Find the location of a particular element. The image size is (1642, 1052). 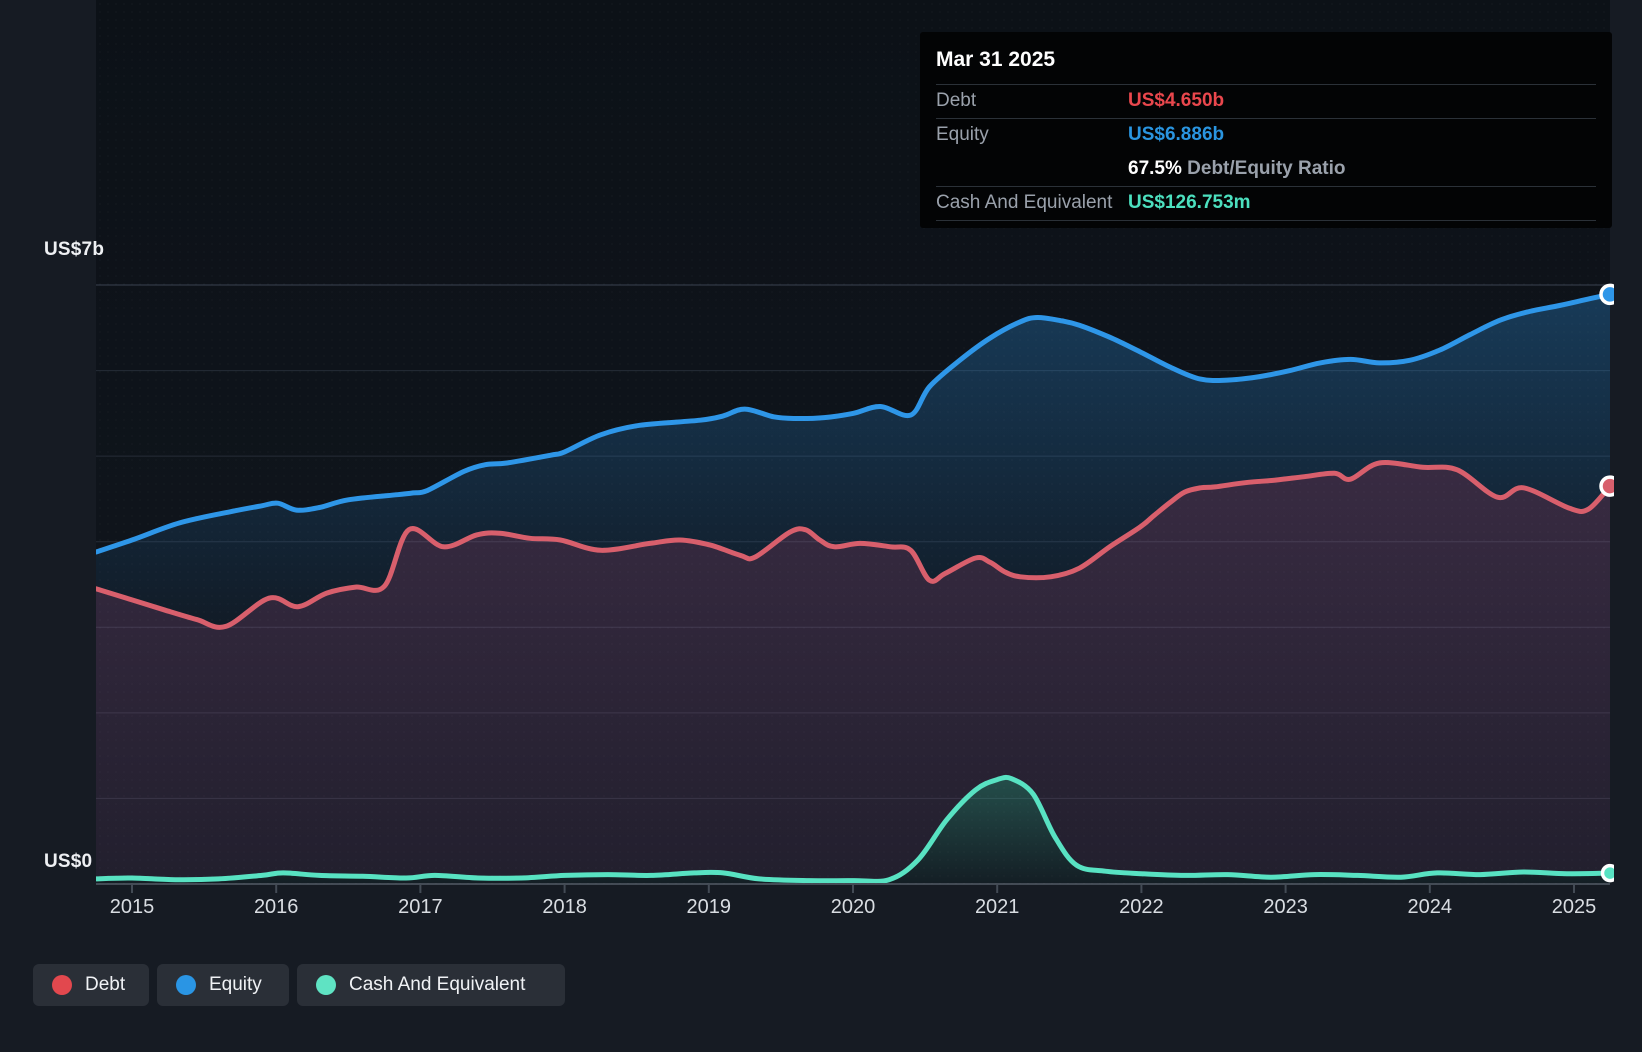

x-tick-label-2024: 2024 is located at coordinates (1430, 907).